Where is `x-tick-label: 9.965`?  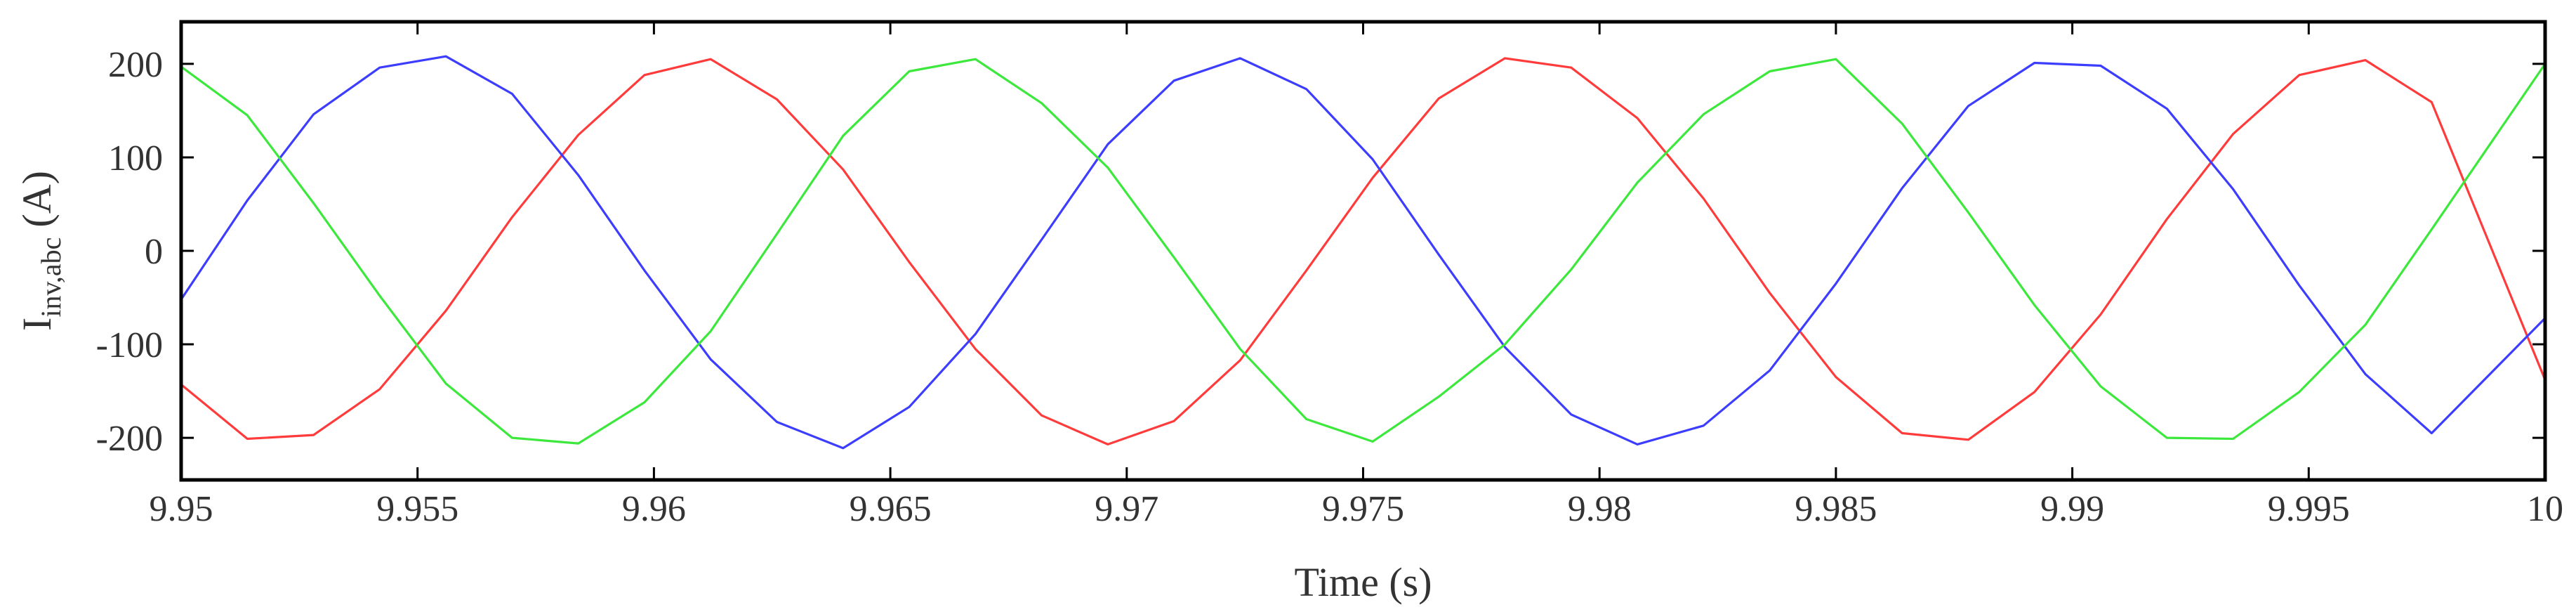 x-tick-label: 9.965 is located at coordinates (891, 509).